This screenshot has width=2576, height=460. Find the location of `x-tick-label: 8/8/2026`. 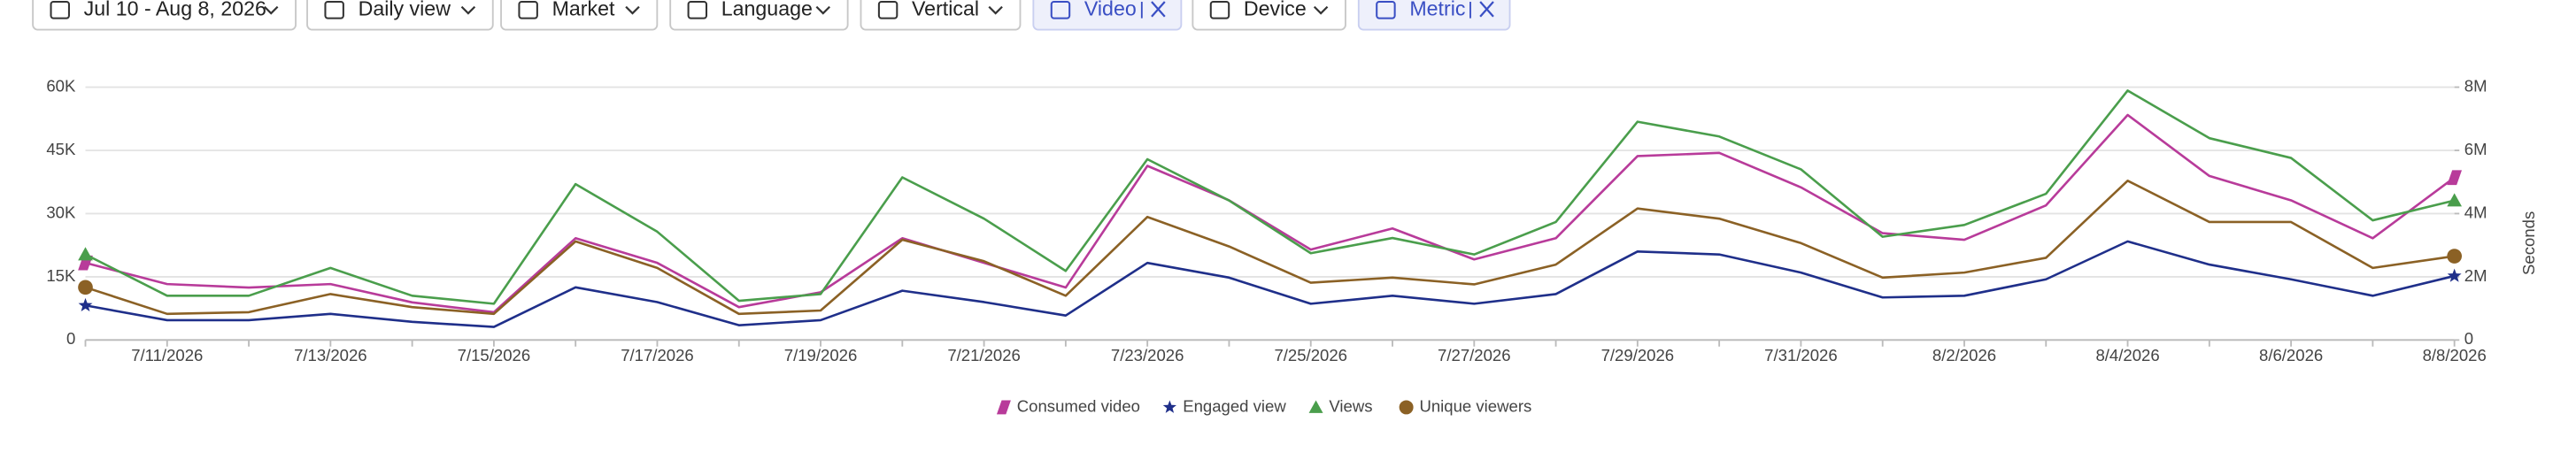

x-tick-label: 8/8/2026 is located at coordinates (2455, 355).